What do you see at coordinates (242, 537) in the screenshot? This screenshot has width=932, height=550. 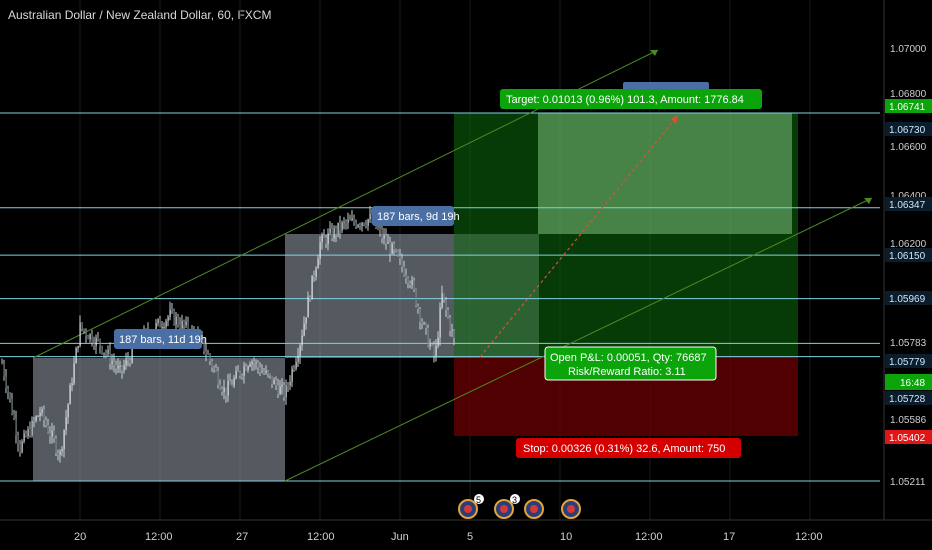 I see `time-axis-tick: 27` at bounding box center [242, 537].